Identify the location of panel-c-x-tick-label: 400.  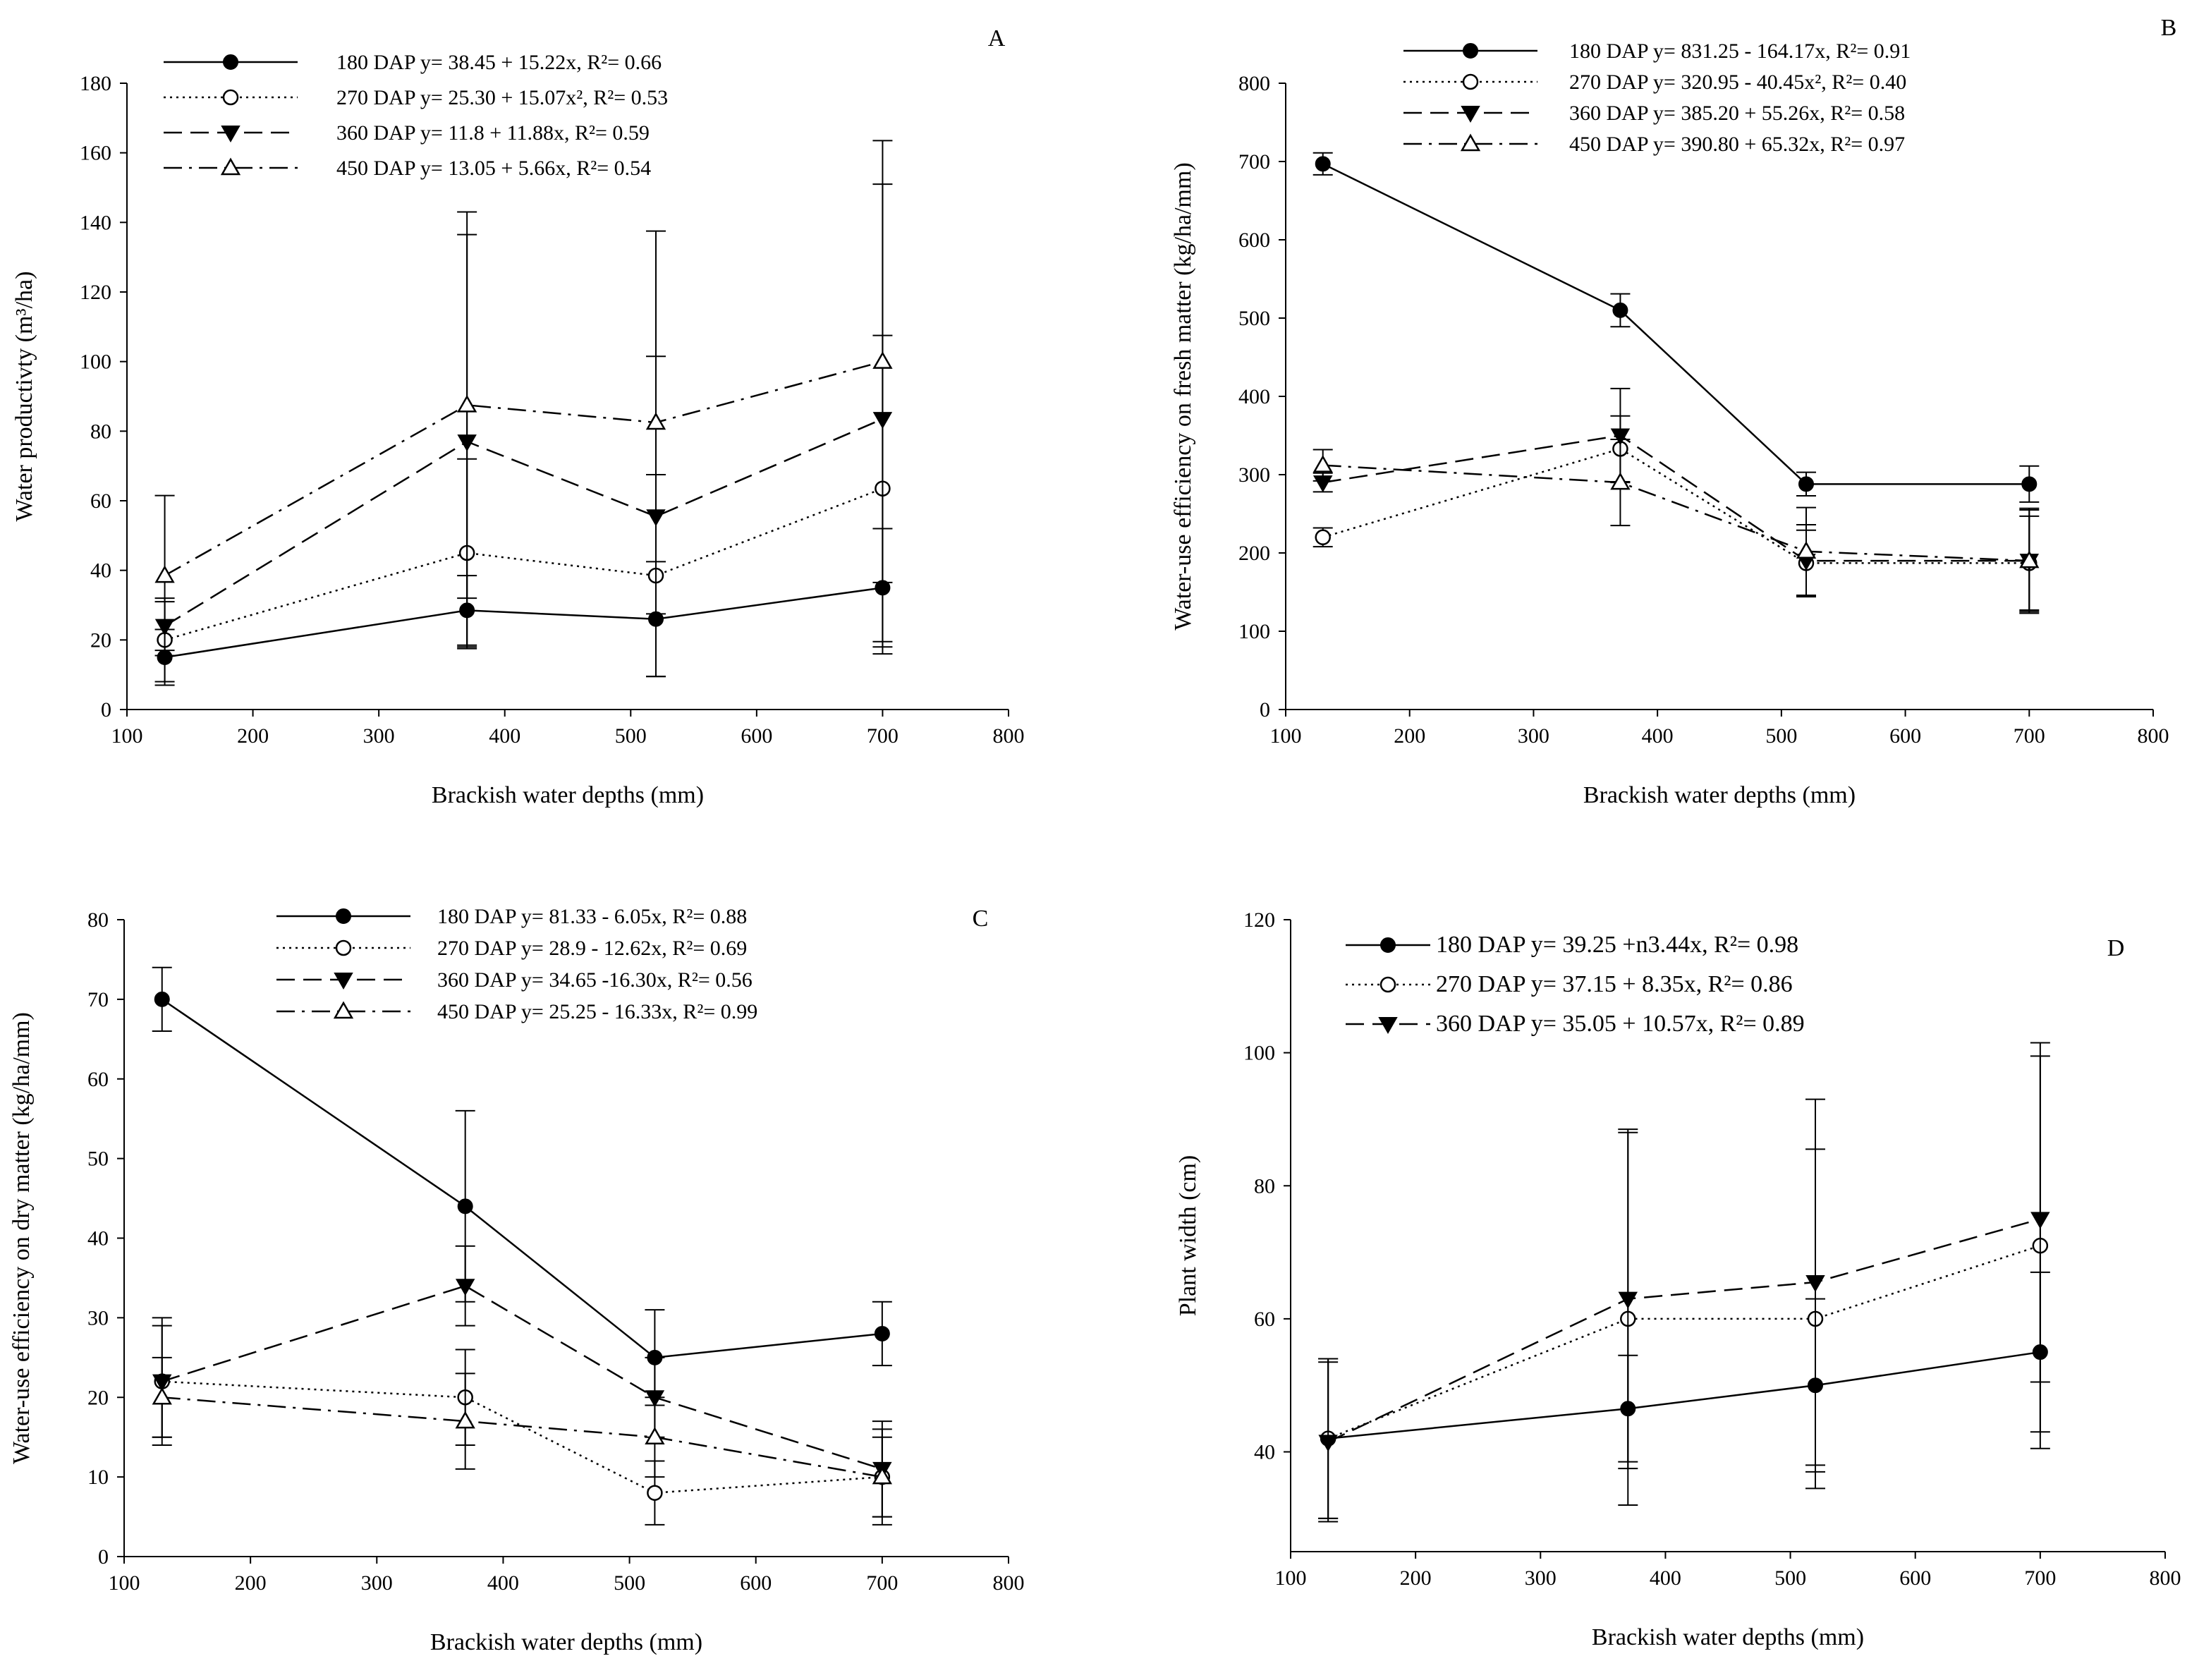
(503, 1583).